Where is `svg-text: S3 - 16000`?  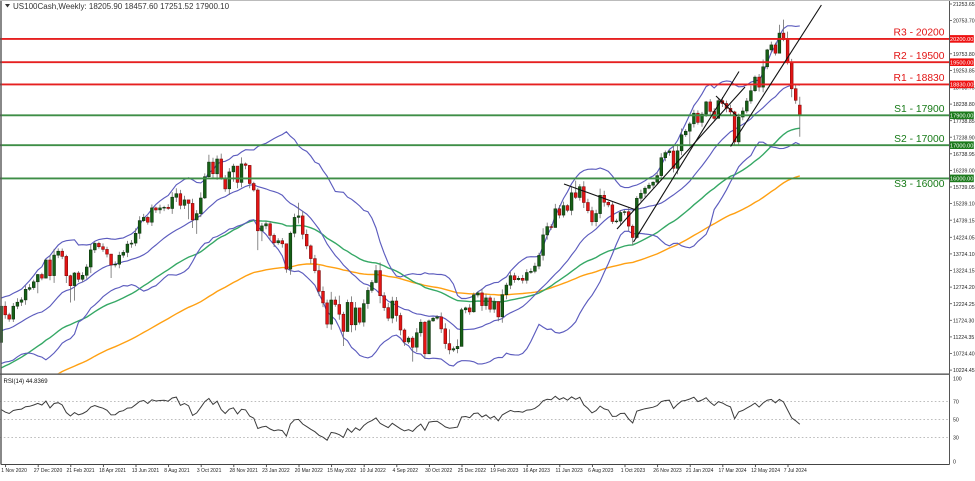 svg-text: S3 - 16000 is located at coordinates (919, 184).